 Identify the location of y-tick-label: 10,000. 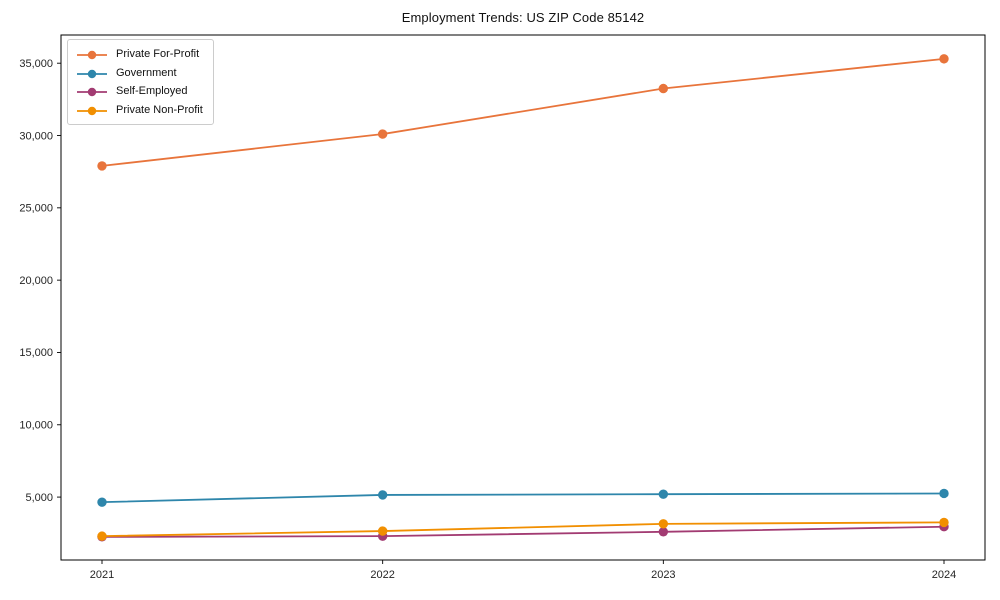
(36, 426).